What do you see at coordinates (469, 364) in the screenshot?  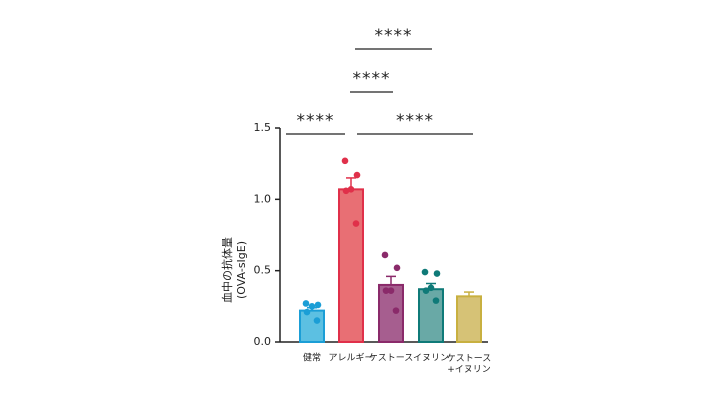 I see `x-tick-label: ケストース+イヌリン` at bounding box center [469, 364].